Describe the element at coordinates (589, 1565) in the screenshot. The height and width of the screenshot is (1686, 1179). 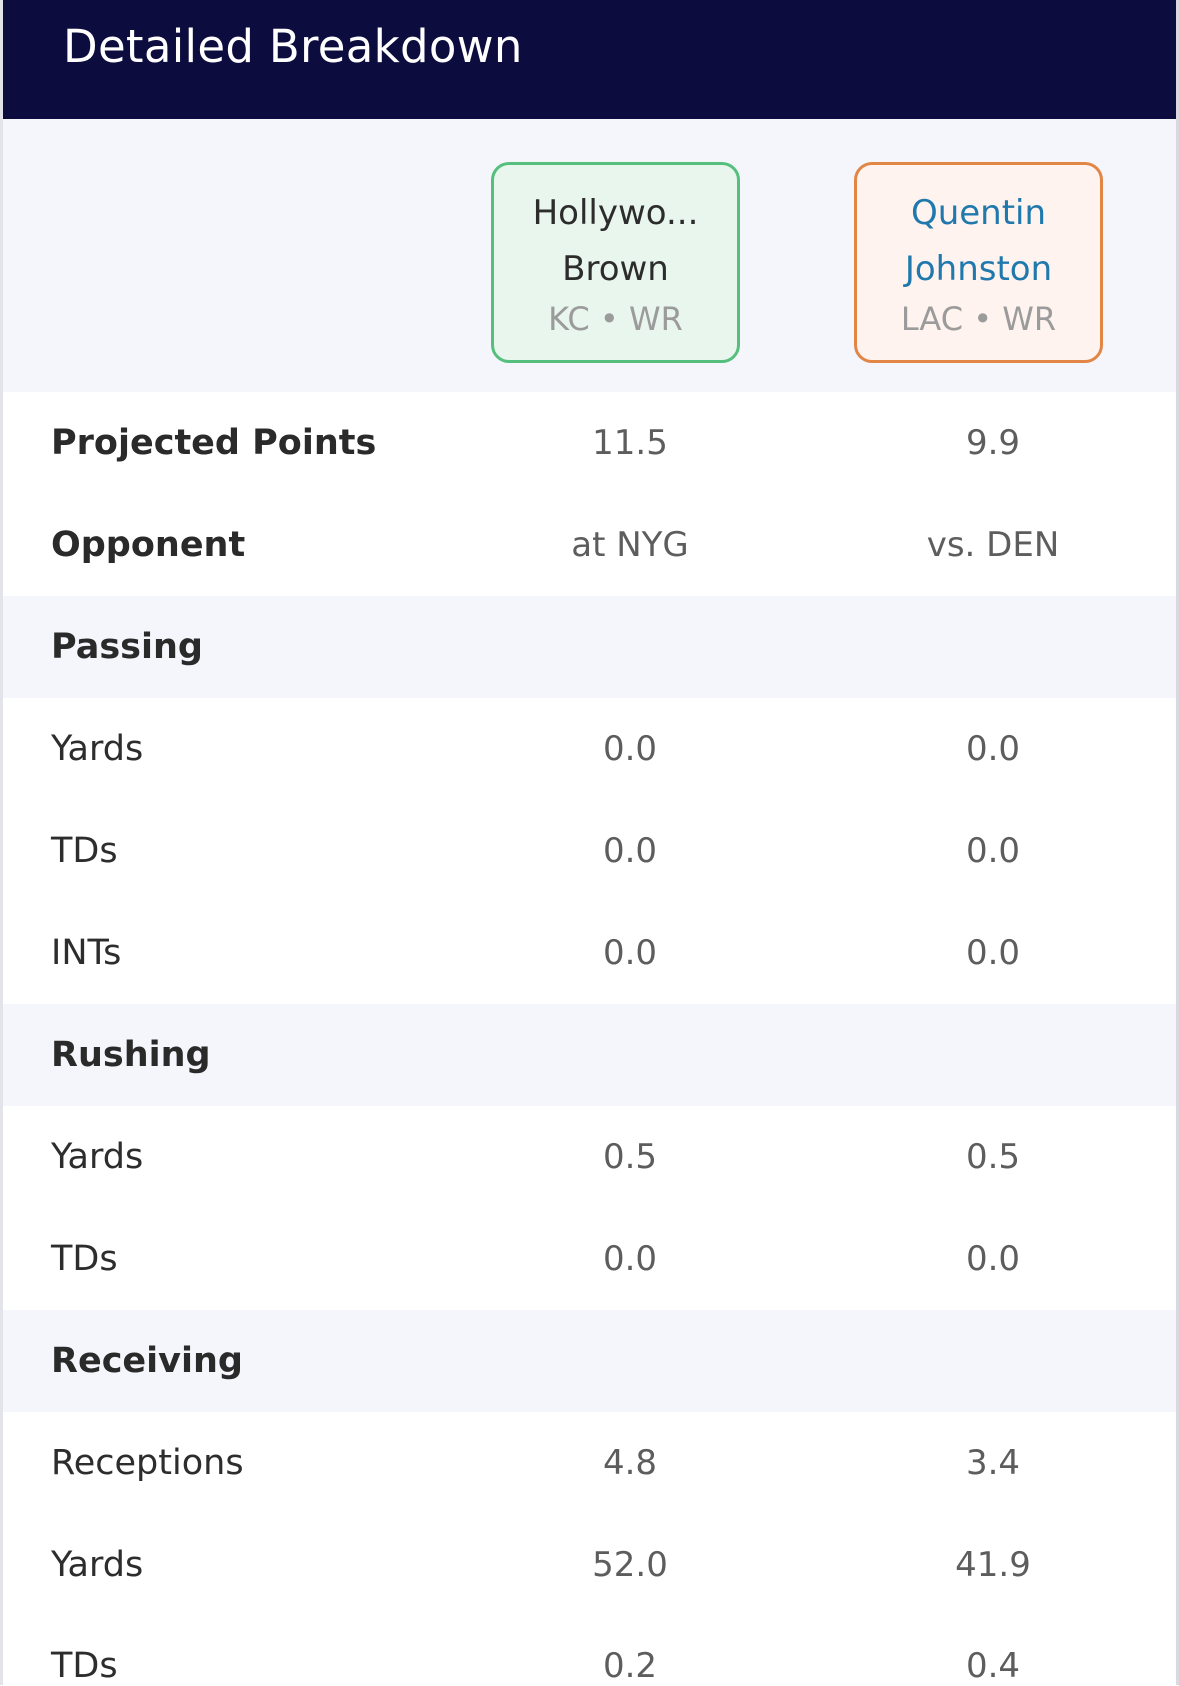
I see `receiving-yards-row: Yards 52.0 41.9` at that location.